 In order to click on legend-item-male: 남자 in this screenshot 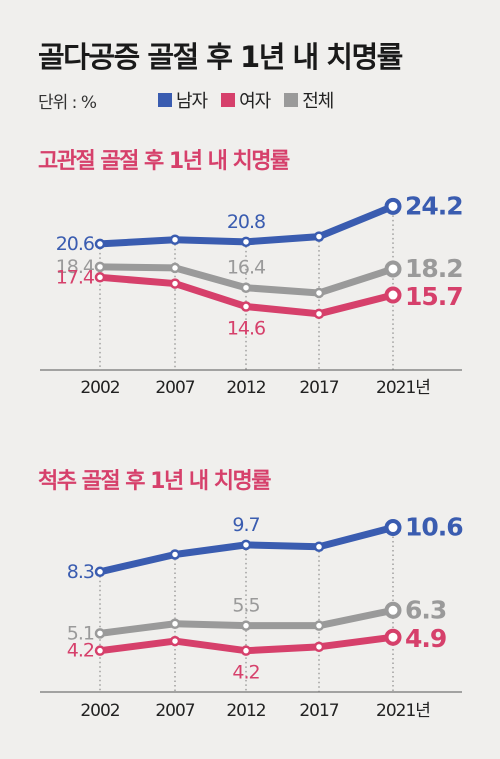, I will do `click(183, 100)`.